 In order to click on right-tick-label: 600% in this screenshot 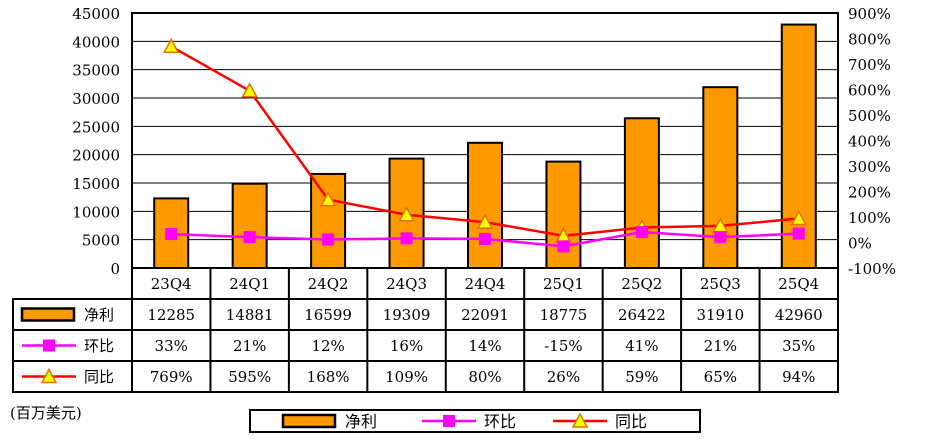, I will do `click(869, 91)`.